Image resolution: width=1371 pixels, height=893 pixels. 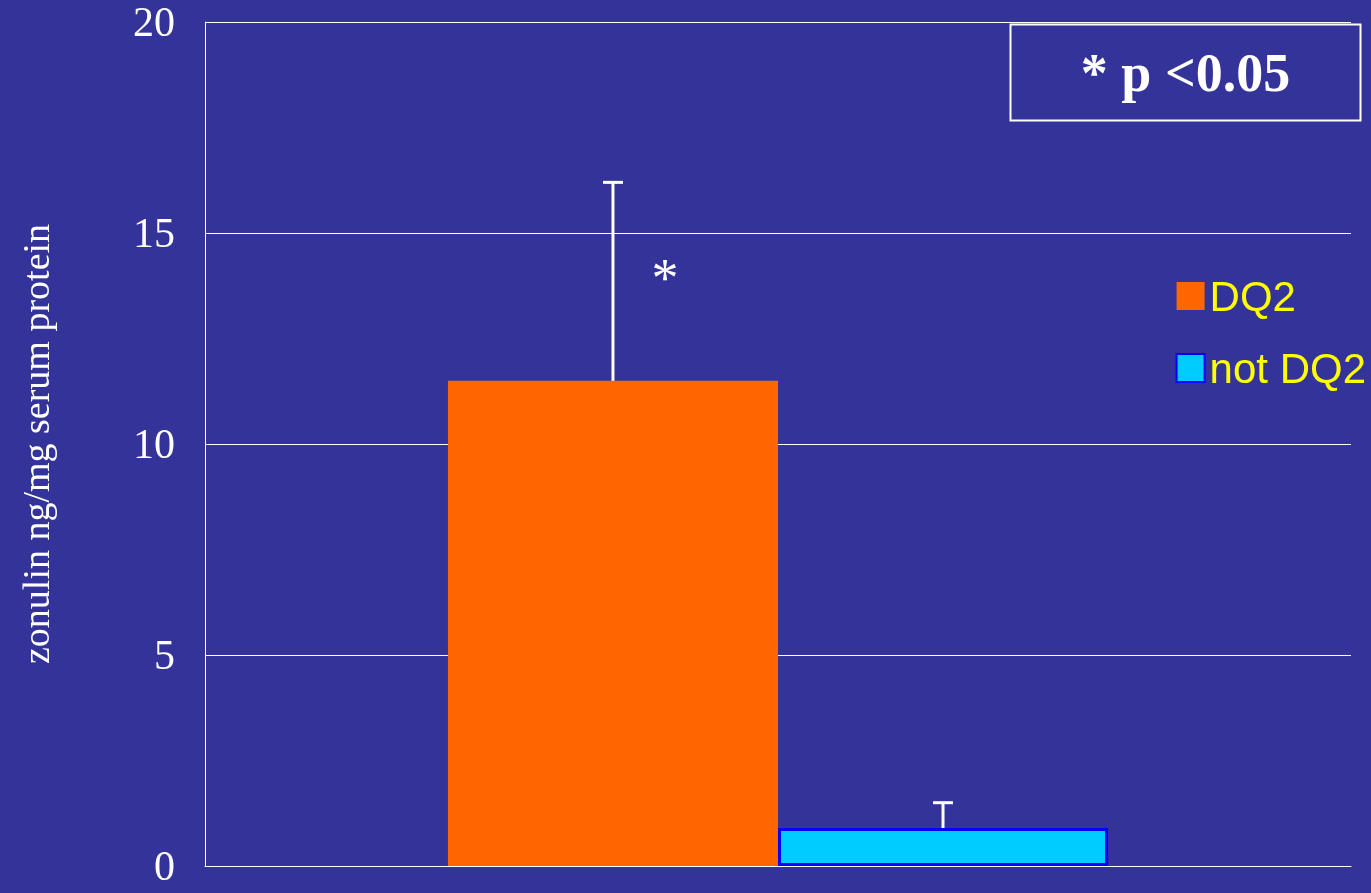 What do you see at coordinates (164, 655) in the screenshot?
I see `y-tick-label: 5` at bounding box center [164, 655].